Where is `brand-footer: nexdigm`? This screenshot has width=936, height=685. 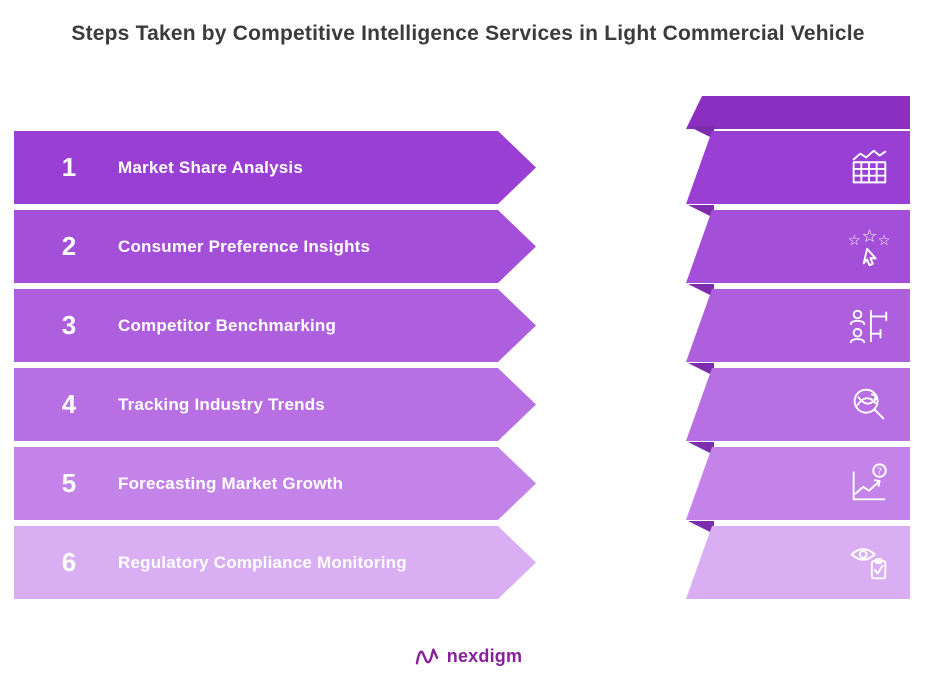
brand-footer: nexdigm is located at coordinates (468, 656).